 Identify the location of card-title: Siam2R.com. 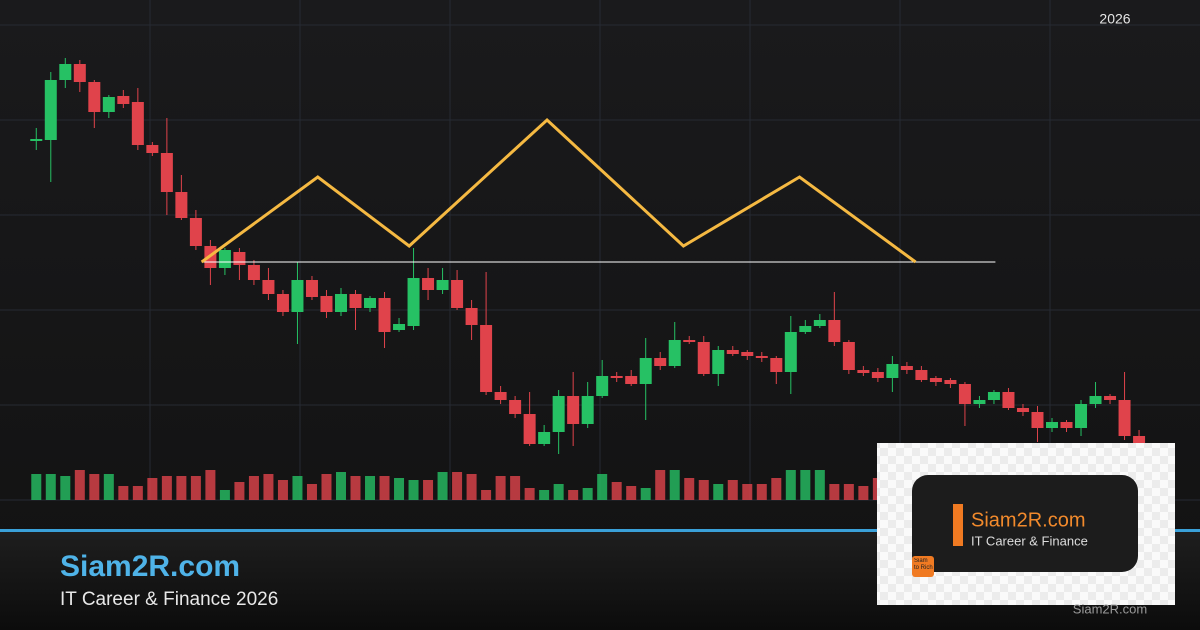
(1028, 520).